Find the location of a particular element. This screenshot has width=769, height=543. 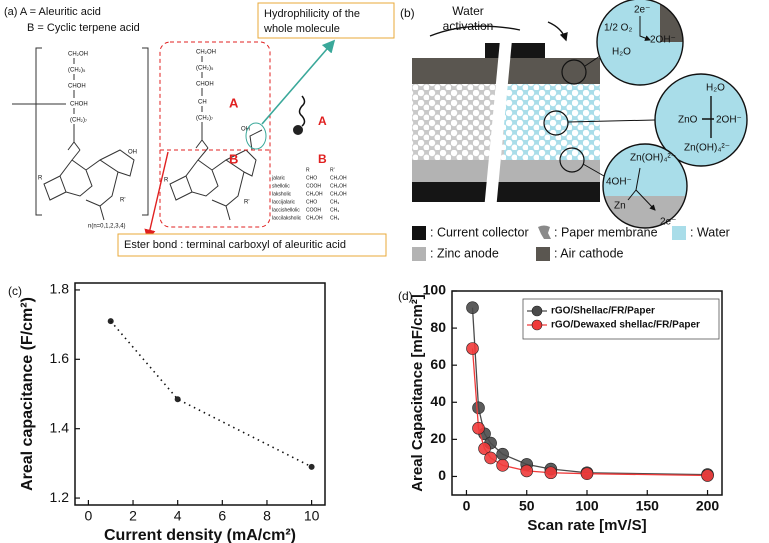

chain-text: CH is located at coordinates (202, 103).